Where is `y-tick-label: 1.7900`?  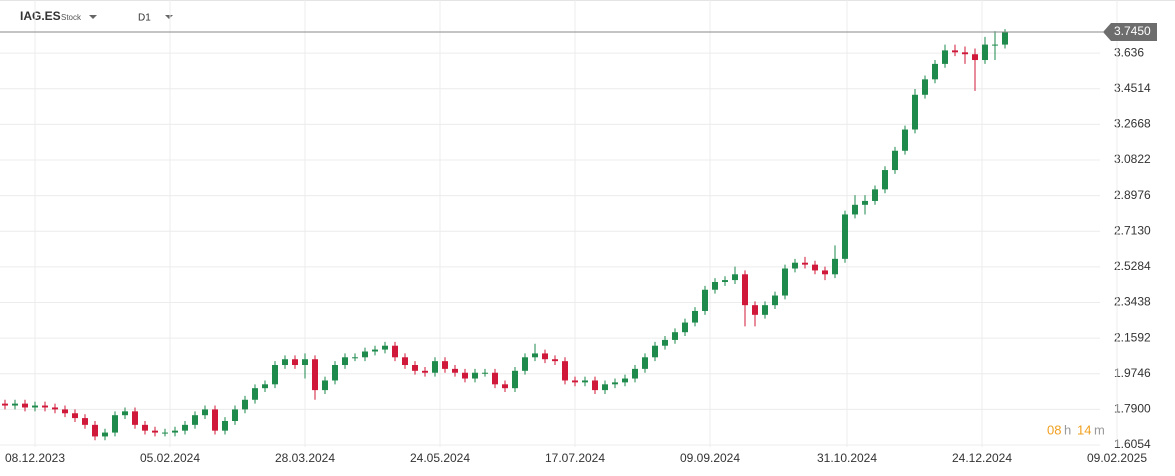 y-tick-label: 1.7900 is located at coordinates (1132, 409).